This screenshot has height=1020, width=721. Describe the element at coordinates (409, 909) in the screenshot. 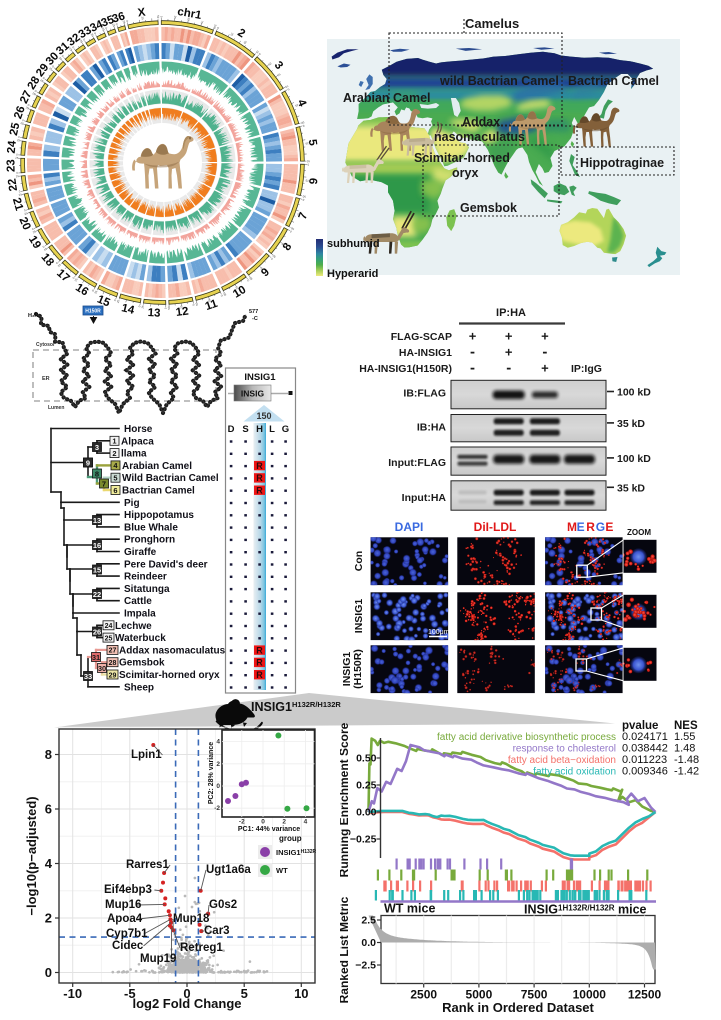

I see `svg-text: WT mice` at that location.